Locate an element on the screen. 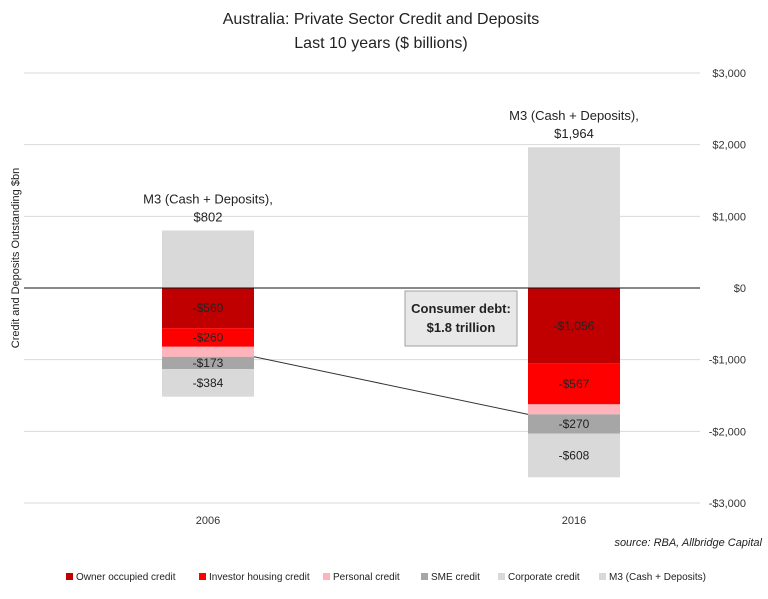 This screenshot has width=768, height=599. legend-label: Investor housing credit is located at coordinates (259, 577).